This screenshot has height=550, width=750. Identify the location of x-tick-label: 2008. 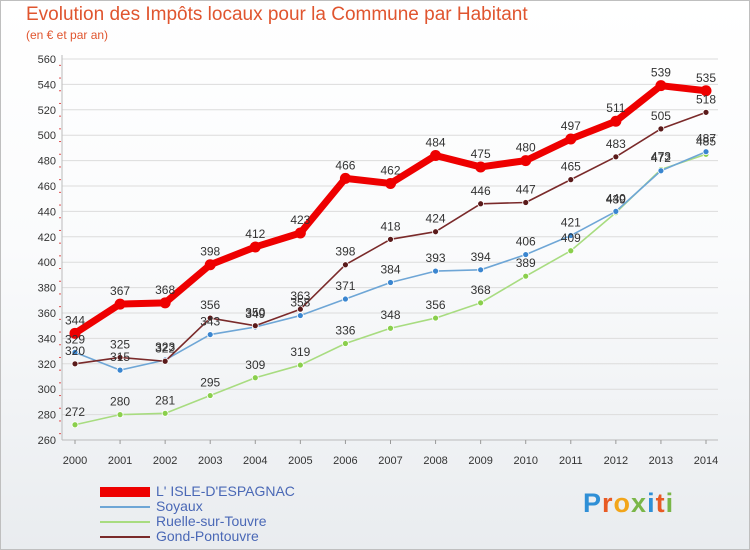
(435, 461).